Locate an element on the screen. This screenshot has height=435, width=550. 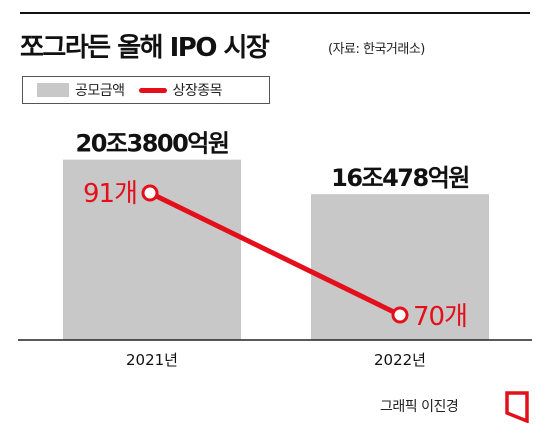
x-tick-label-1: 2021년 is located at coordinates (152, 360).